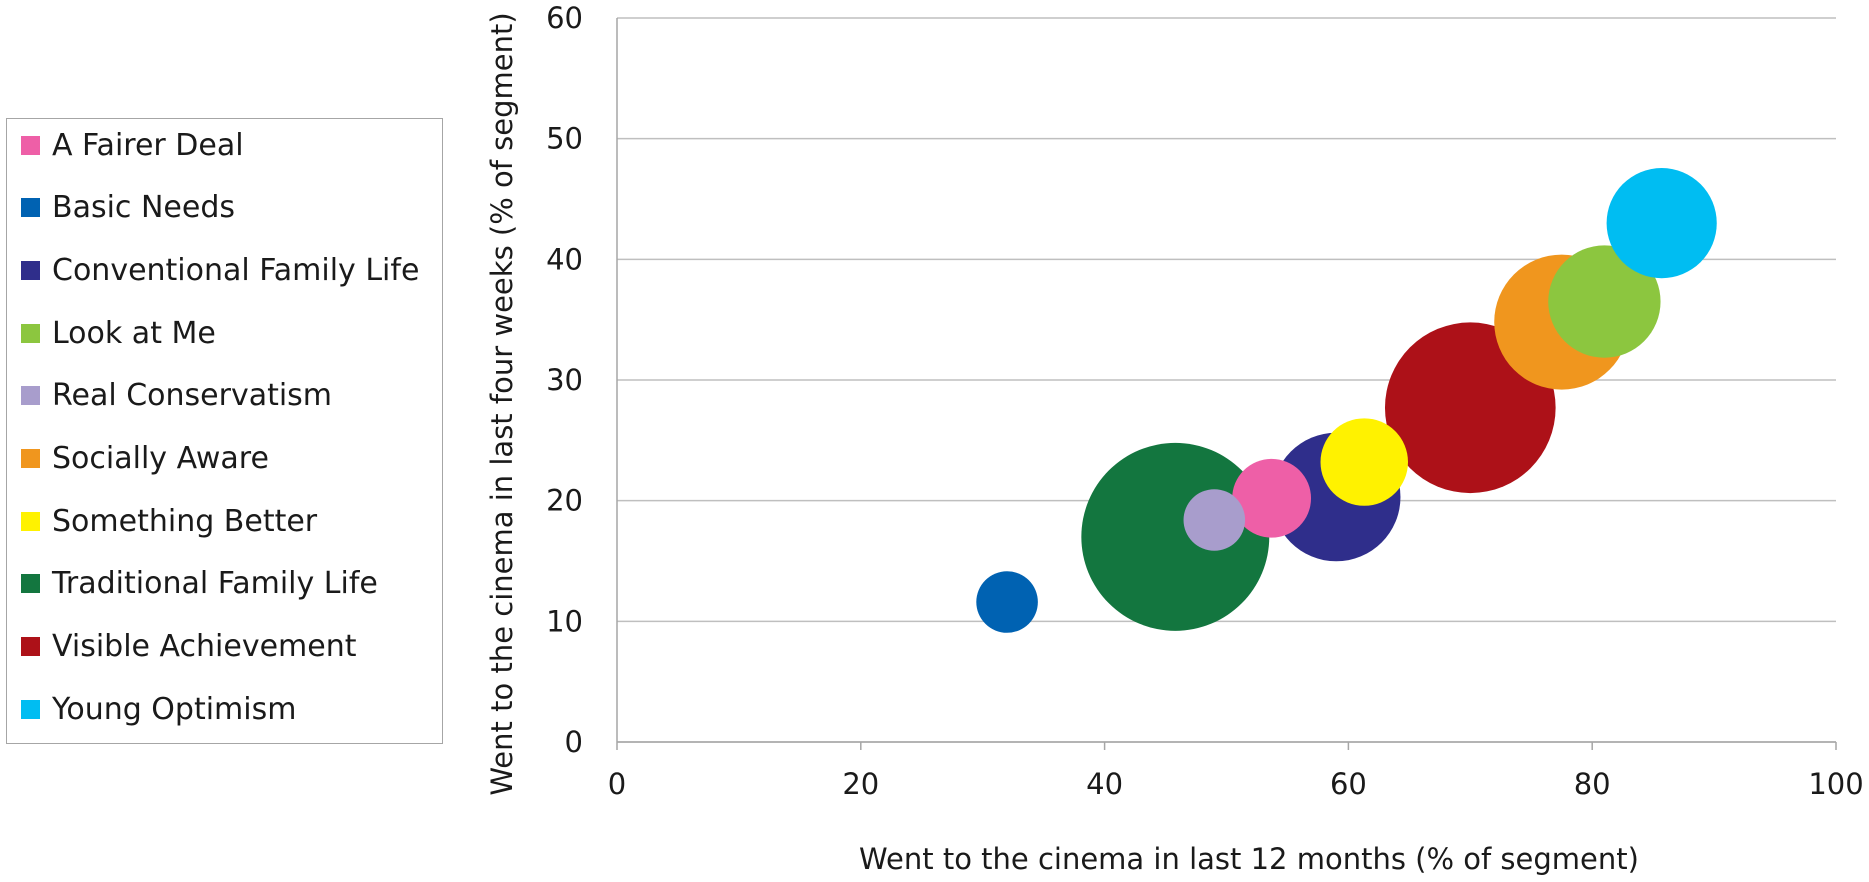 The height and width of the screenshot is (882, 1869). Describe the element at coordinates (1007, 602) in the screenshot. I see `bubble-basic-needs` at that location.